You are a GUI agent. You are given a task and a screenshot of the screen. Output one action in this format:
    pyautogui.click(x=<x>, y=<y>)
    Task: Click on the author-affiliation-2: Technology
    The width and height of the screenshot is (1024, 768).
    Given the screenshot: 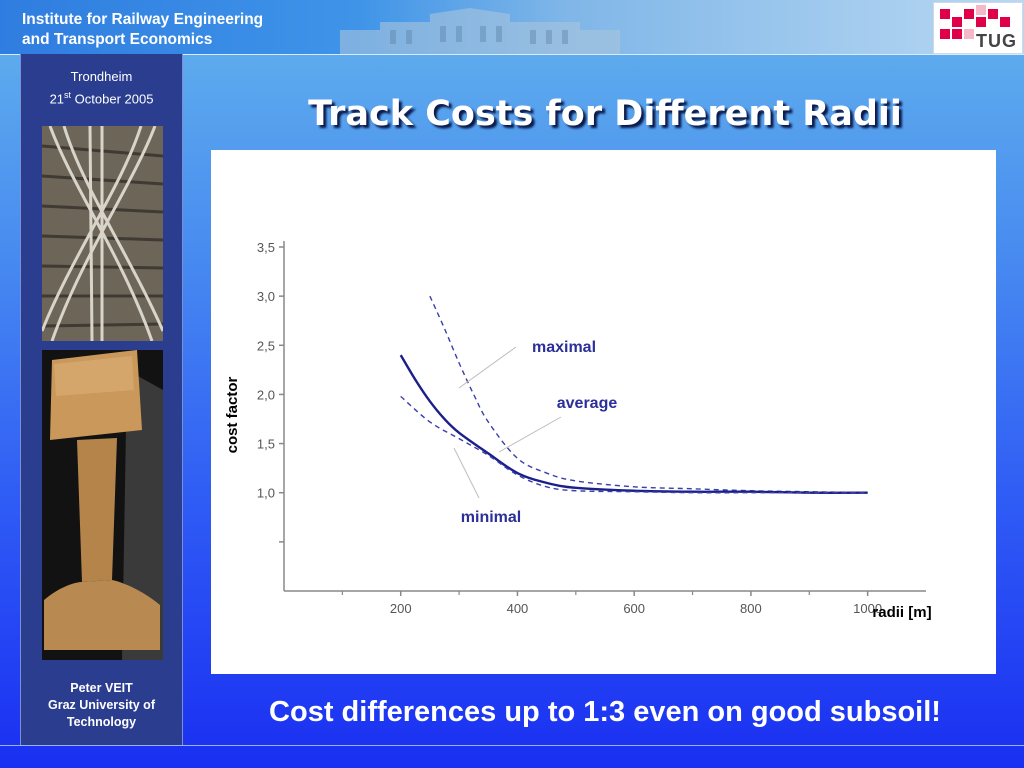 What is the action you would take?
    pyautogui.click(x=101, y=722)
    